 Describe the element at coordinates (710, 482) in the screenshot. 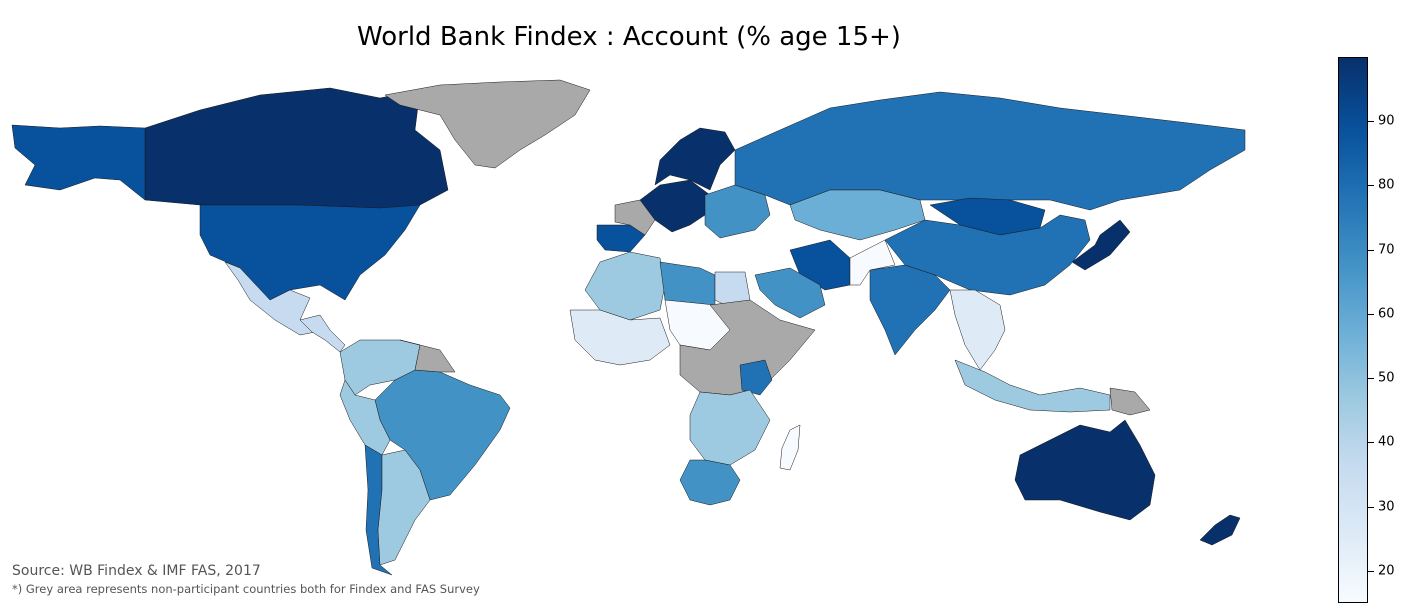

I see `region-south-africa: South Africa` at that location.